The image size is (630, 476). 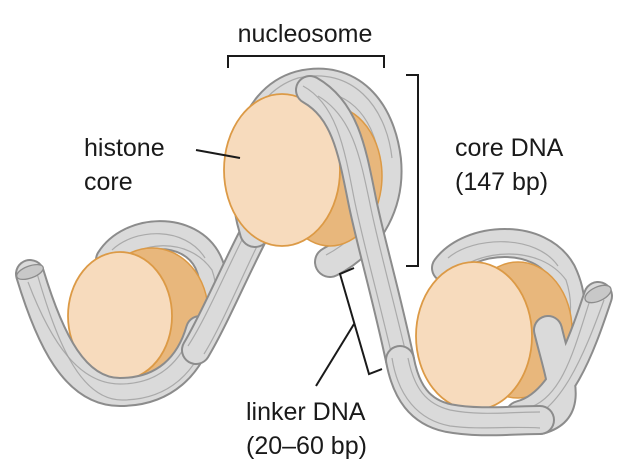 What do you see at coordinates (306, 412) in the screenshot?
I see `linker-dna-label-line1: linker DNA` at bounding box center [306, 412].